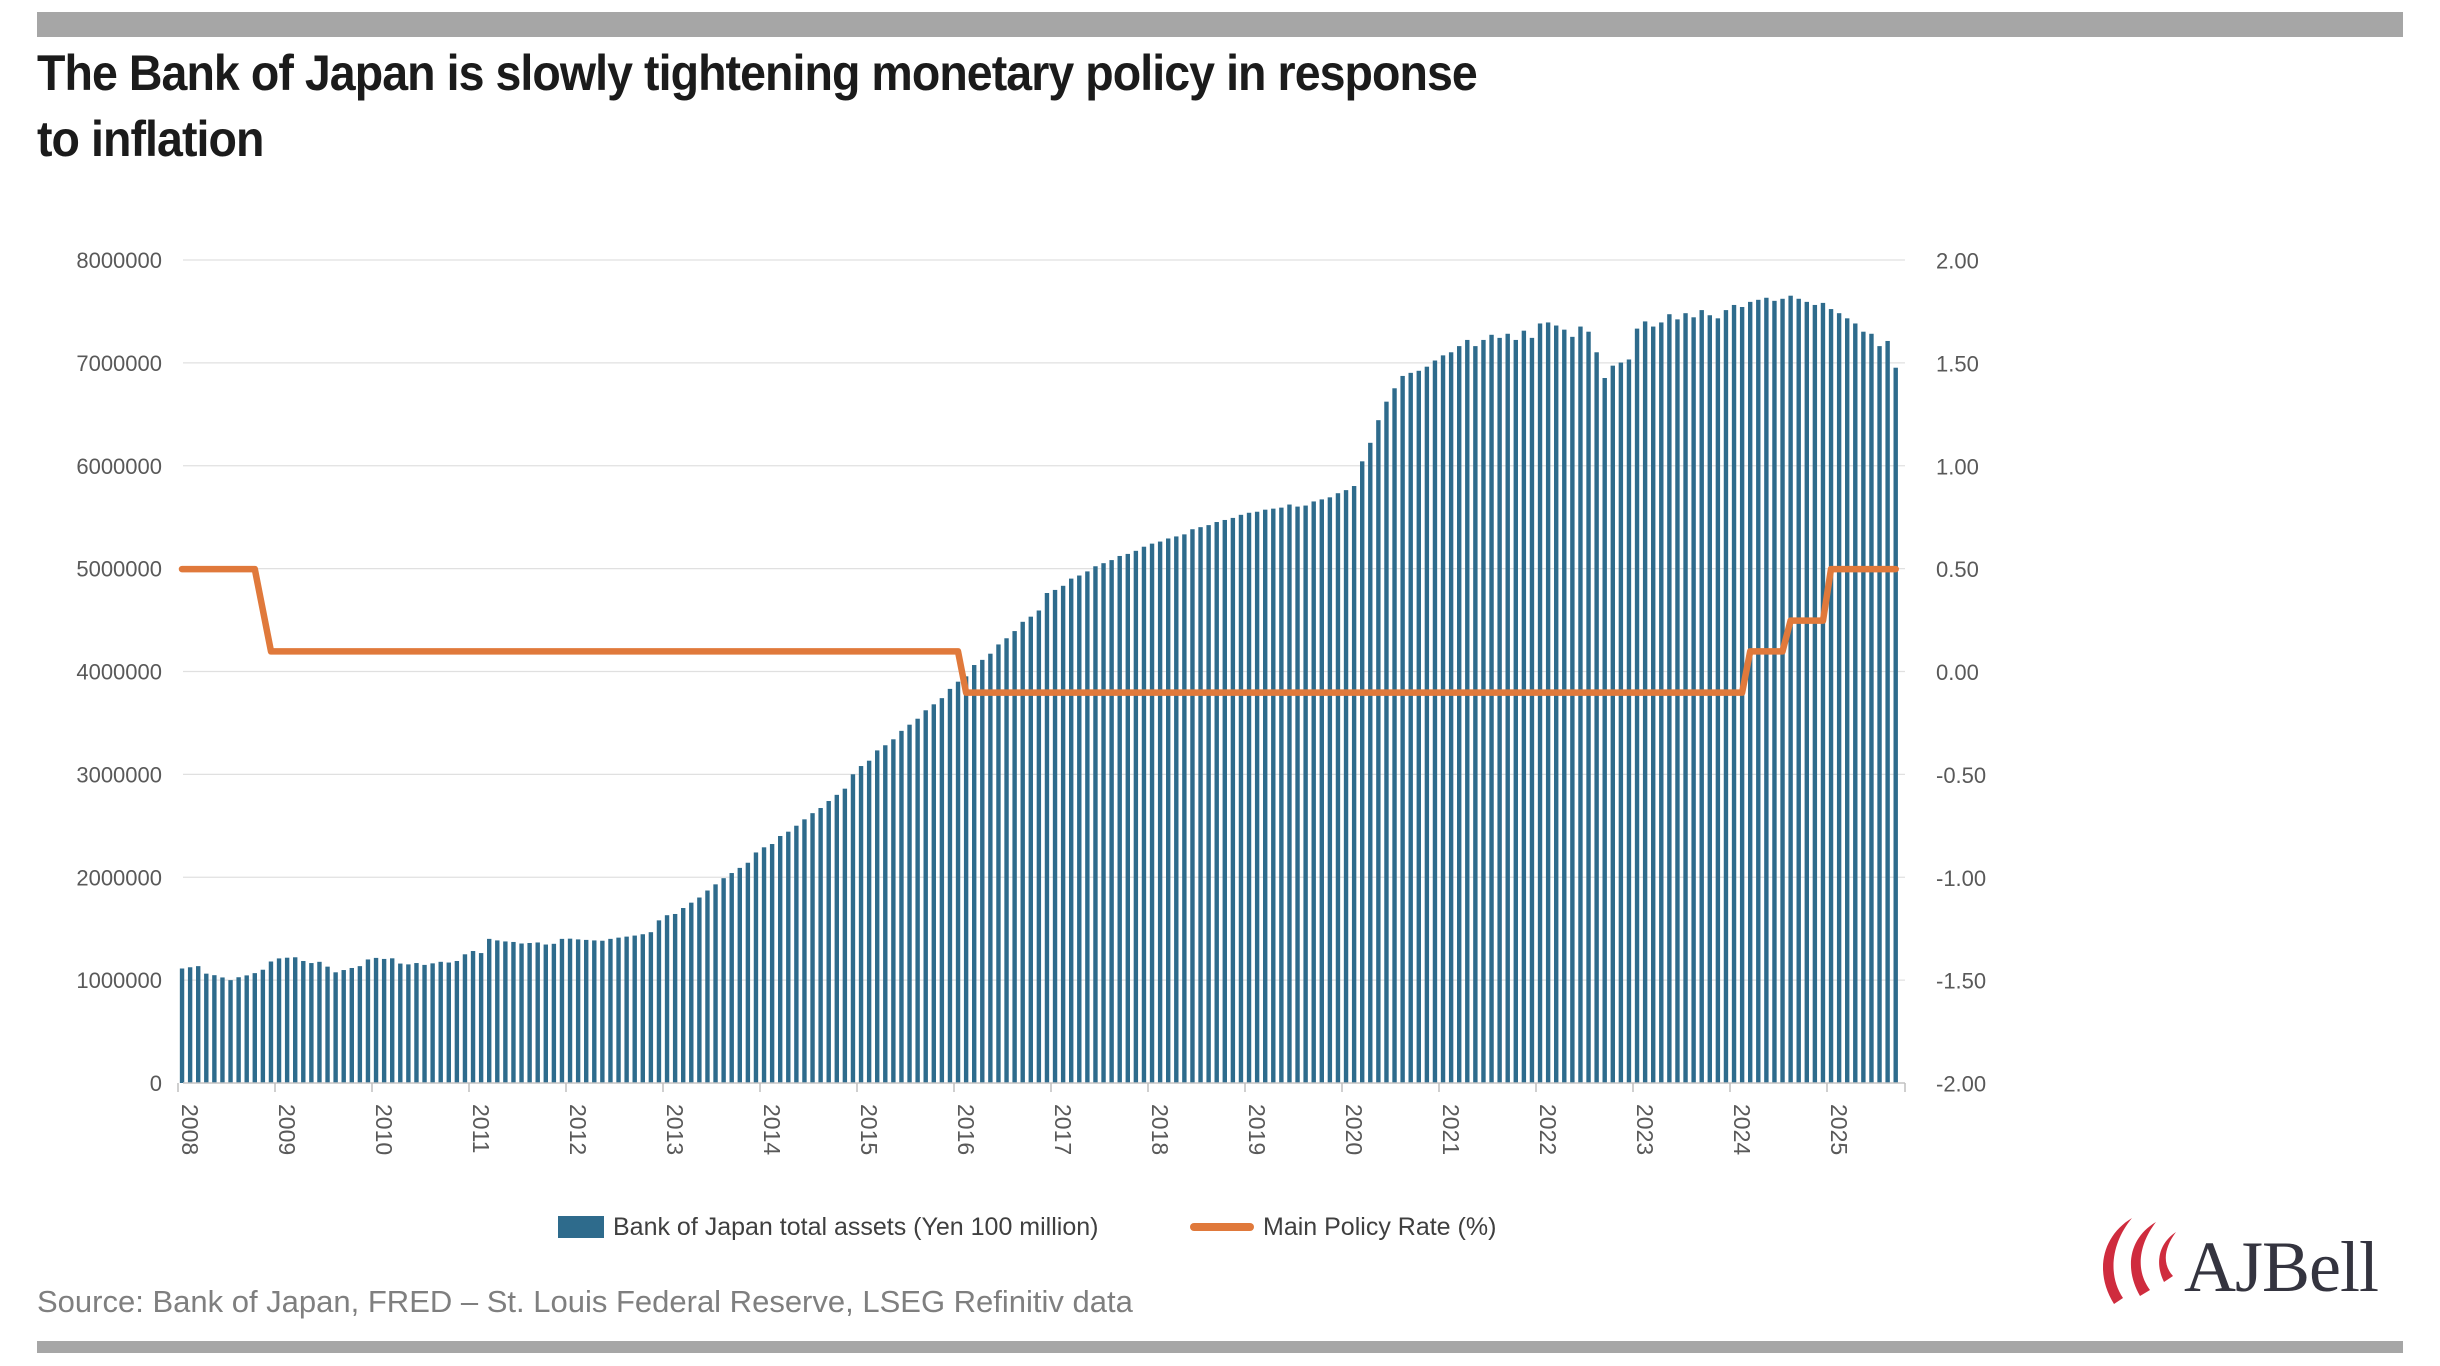 The image size is (2440, 1366). What do you see at coordinates (1957, 261) in the screenshot?
I see `right-axis-tick-label: 2.00` at bounding box center [1957, 261].